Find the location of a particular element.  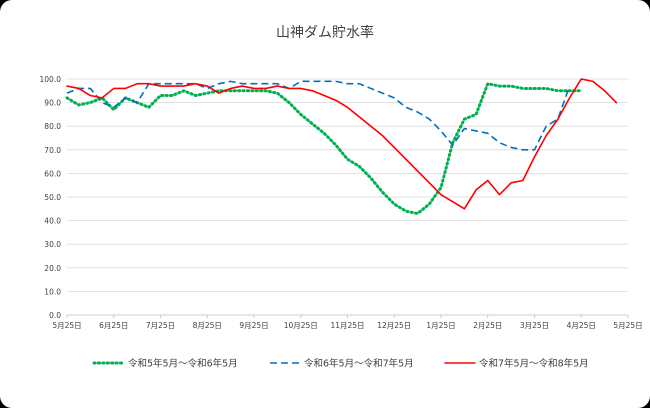

y-tick-label: 70.0 is located at coordinates (52, 150).